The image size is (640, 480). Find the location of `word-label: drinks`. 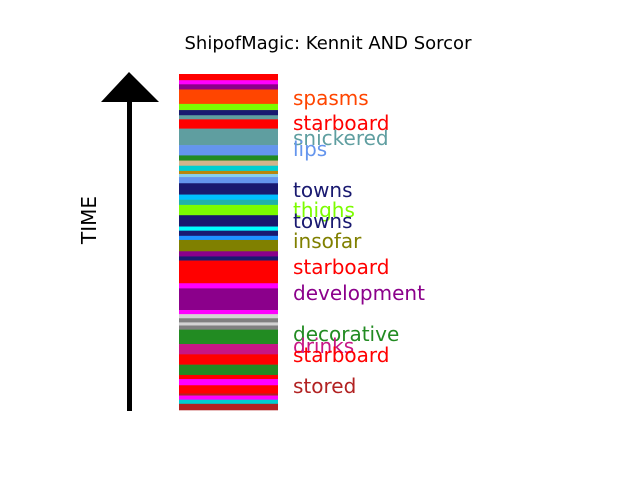

word-label: drinks is located at coordinates (323, 346).